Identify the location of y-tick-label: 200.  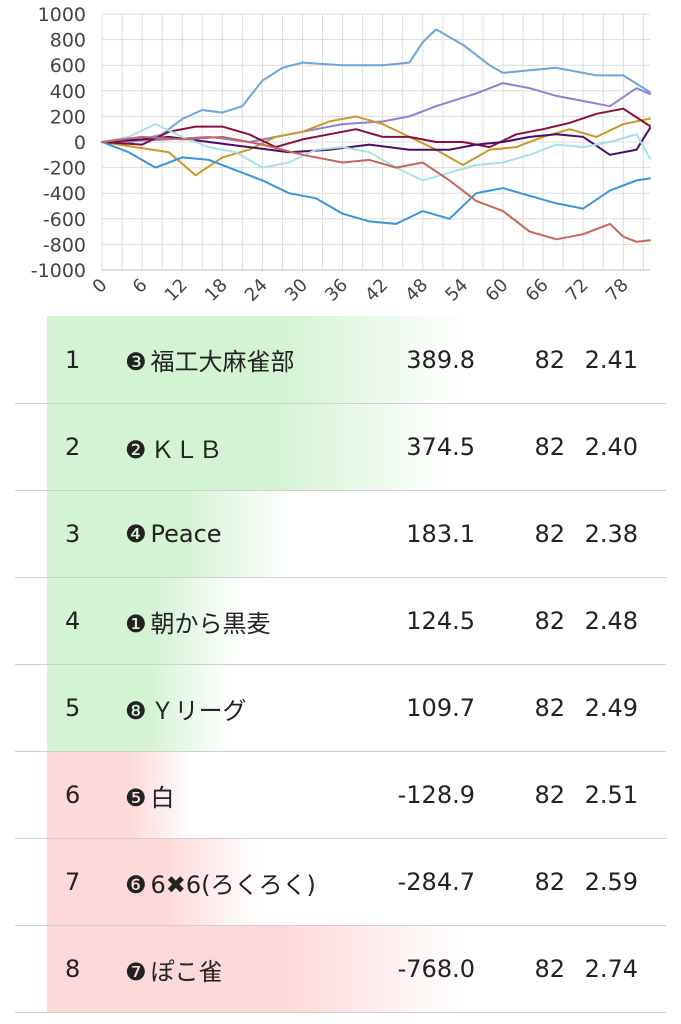
(68, 117).